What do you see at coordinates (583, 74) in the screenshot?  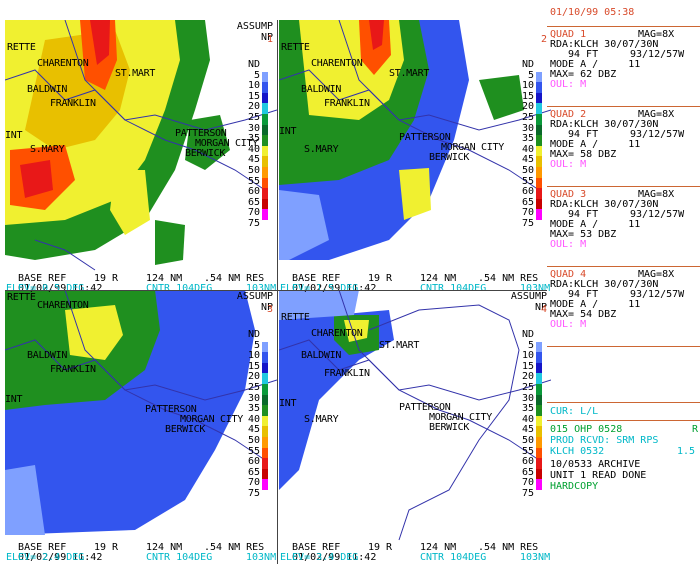 I see `quad-info-max: MAX= 62 DBZ` at bounding box center [583, 74].